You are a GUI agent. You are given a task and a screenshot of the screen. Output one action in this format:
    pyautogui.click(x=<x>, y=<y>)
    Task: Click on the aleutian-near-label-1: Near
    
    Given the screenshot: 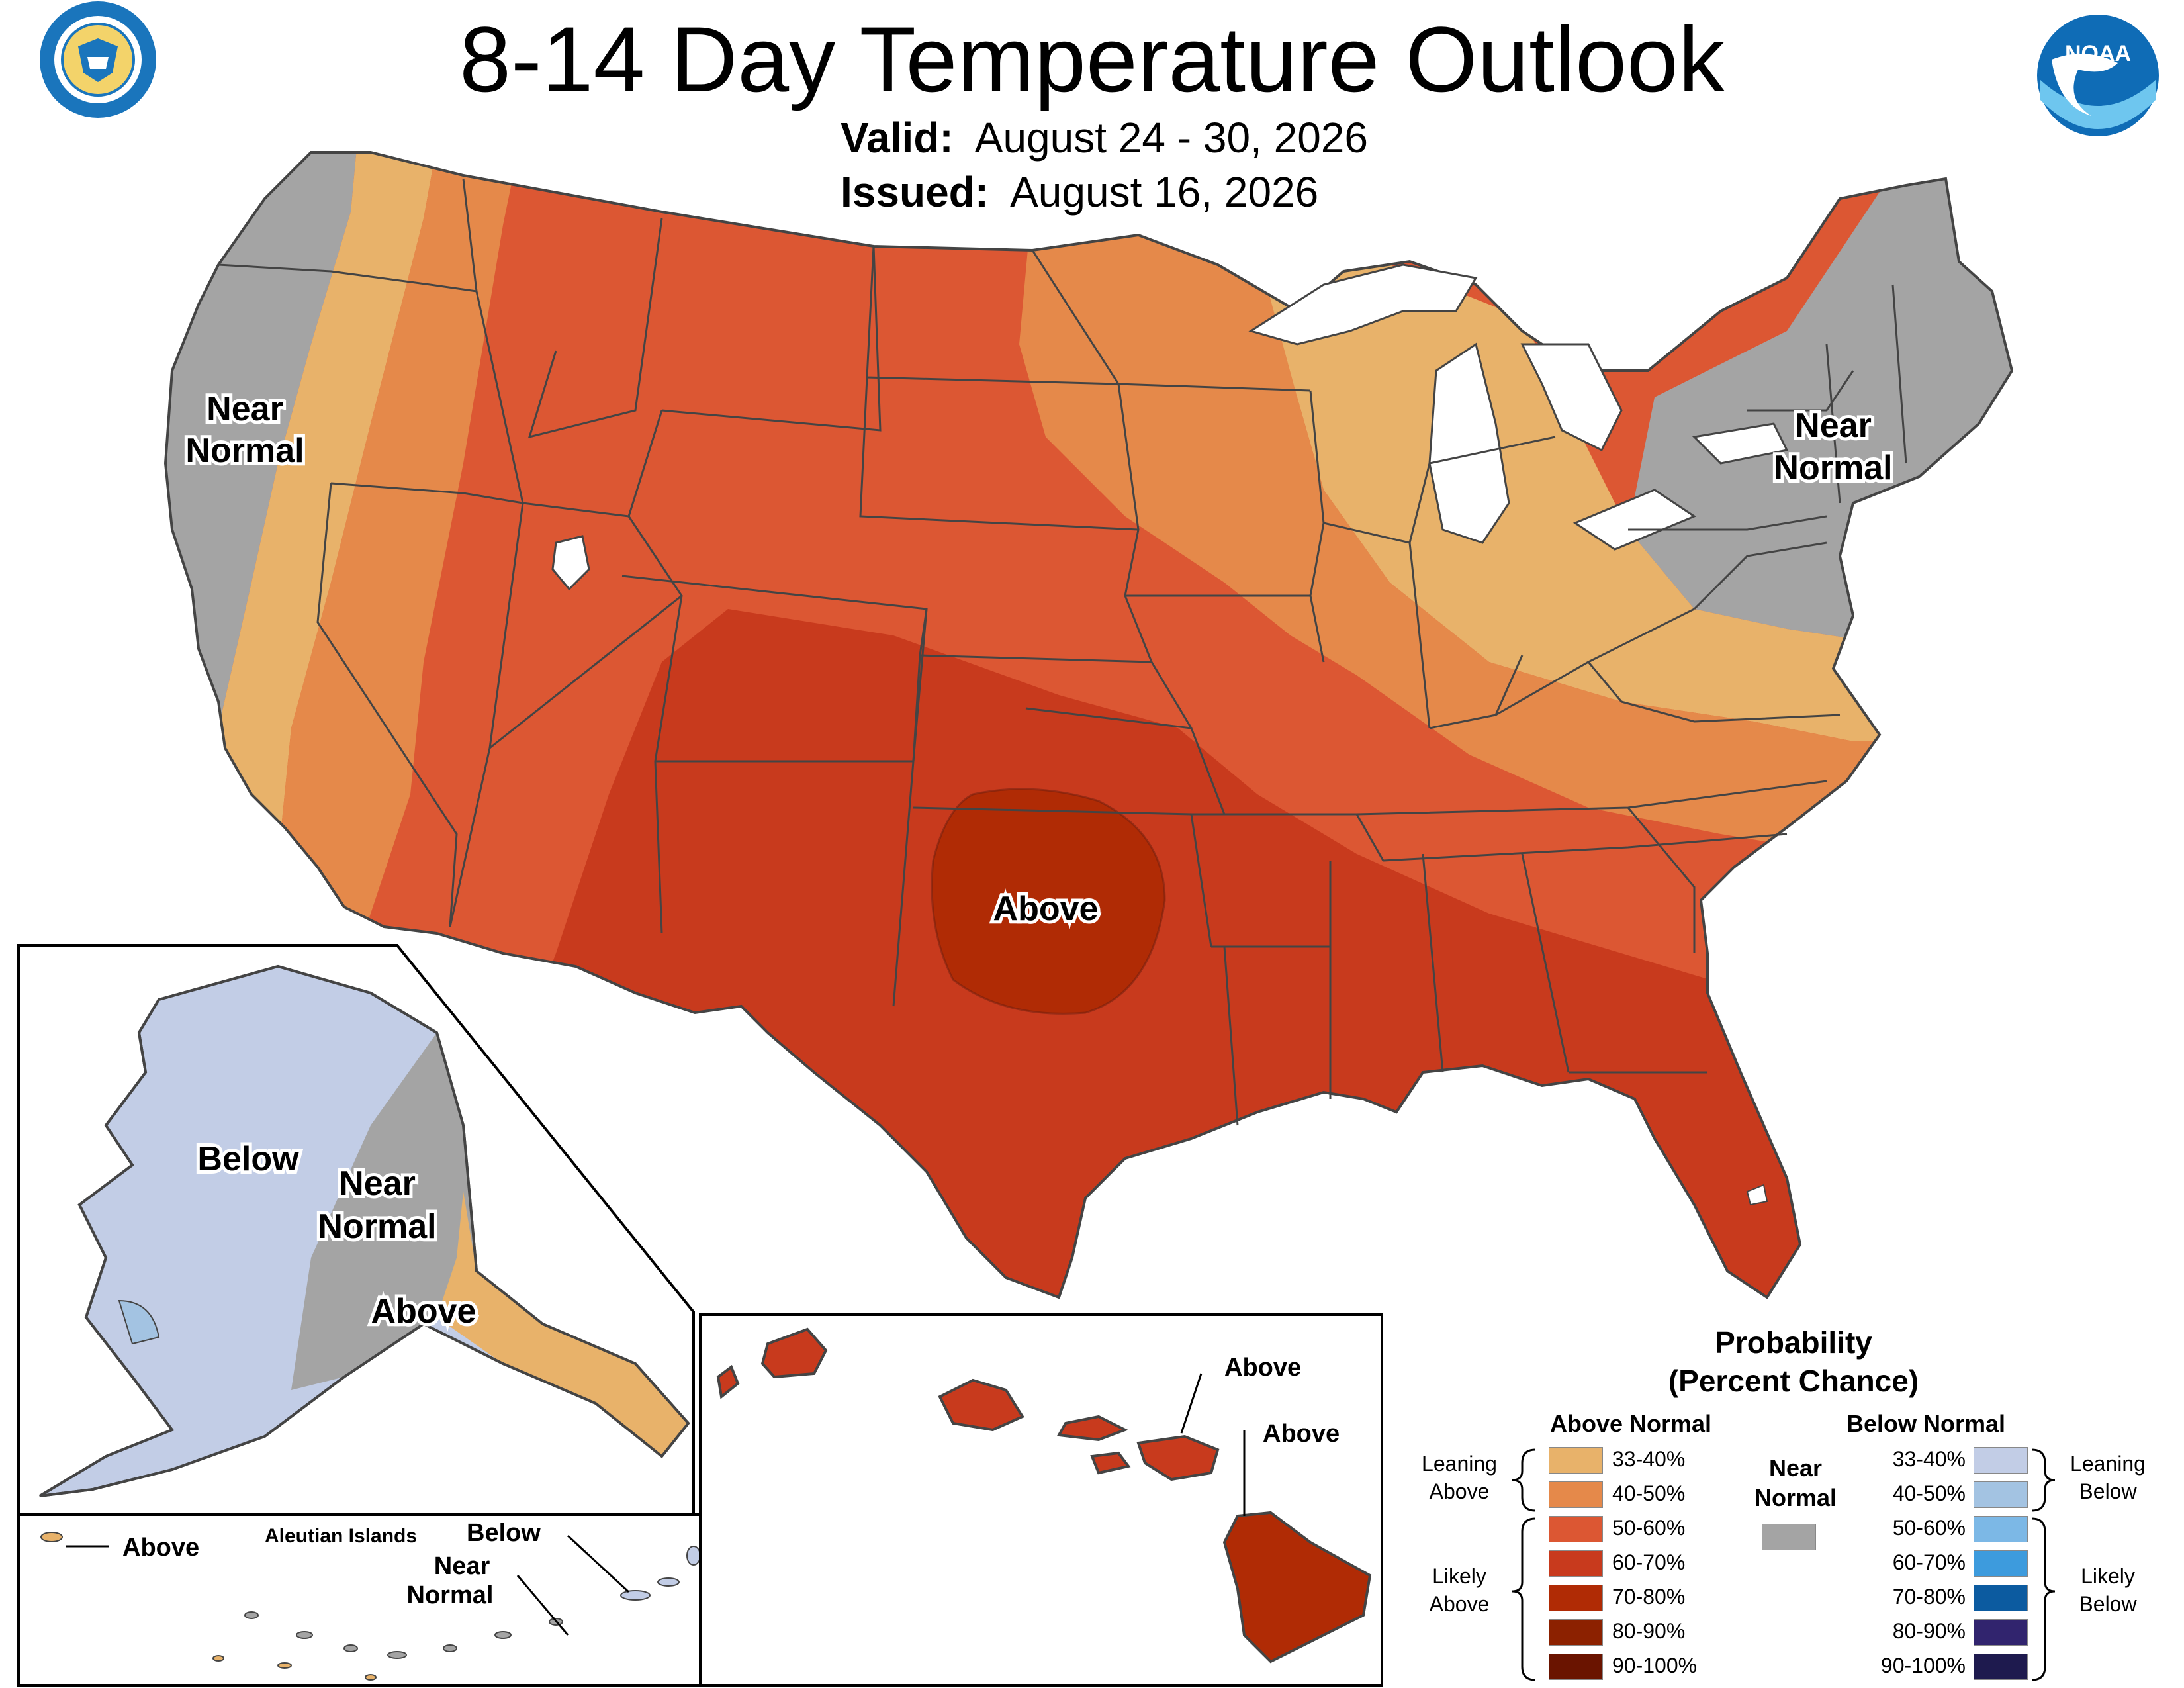 What is the action you would take?
    pyautogui.click(x=462, y=1566)
    